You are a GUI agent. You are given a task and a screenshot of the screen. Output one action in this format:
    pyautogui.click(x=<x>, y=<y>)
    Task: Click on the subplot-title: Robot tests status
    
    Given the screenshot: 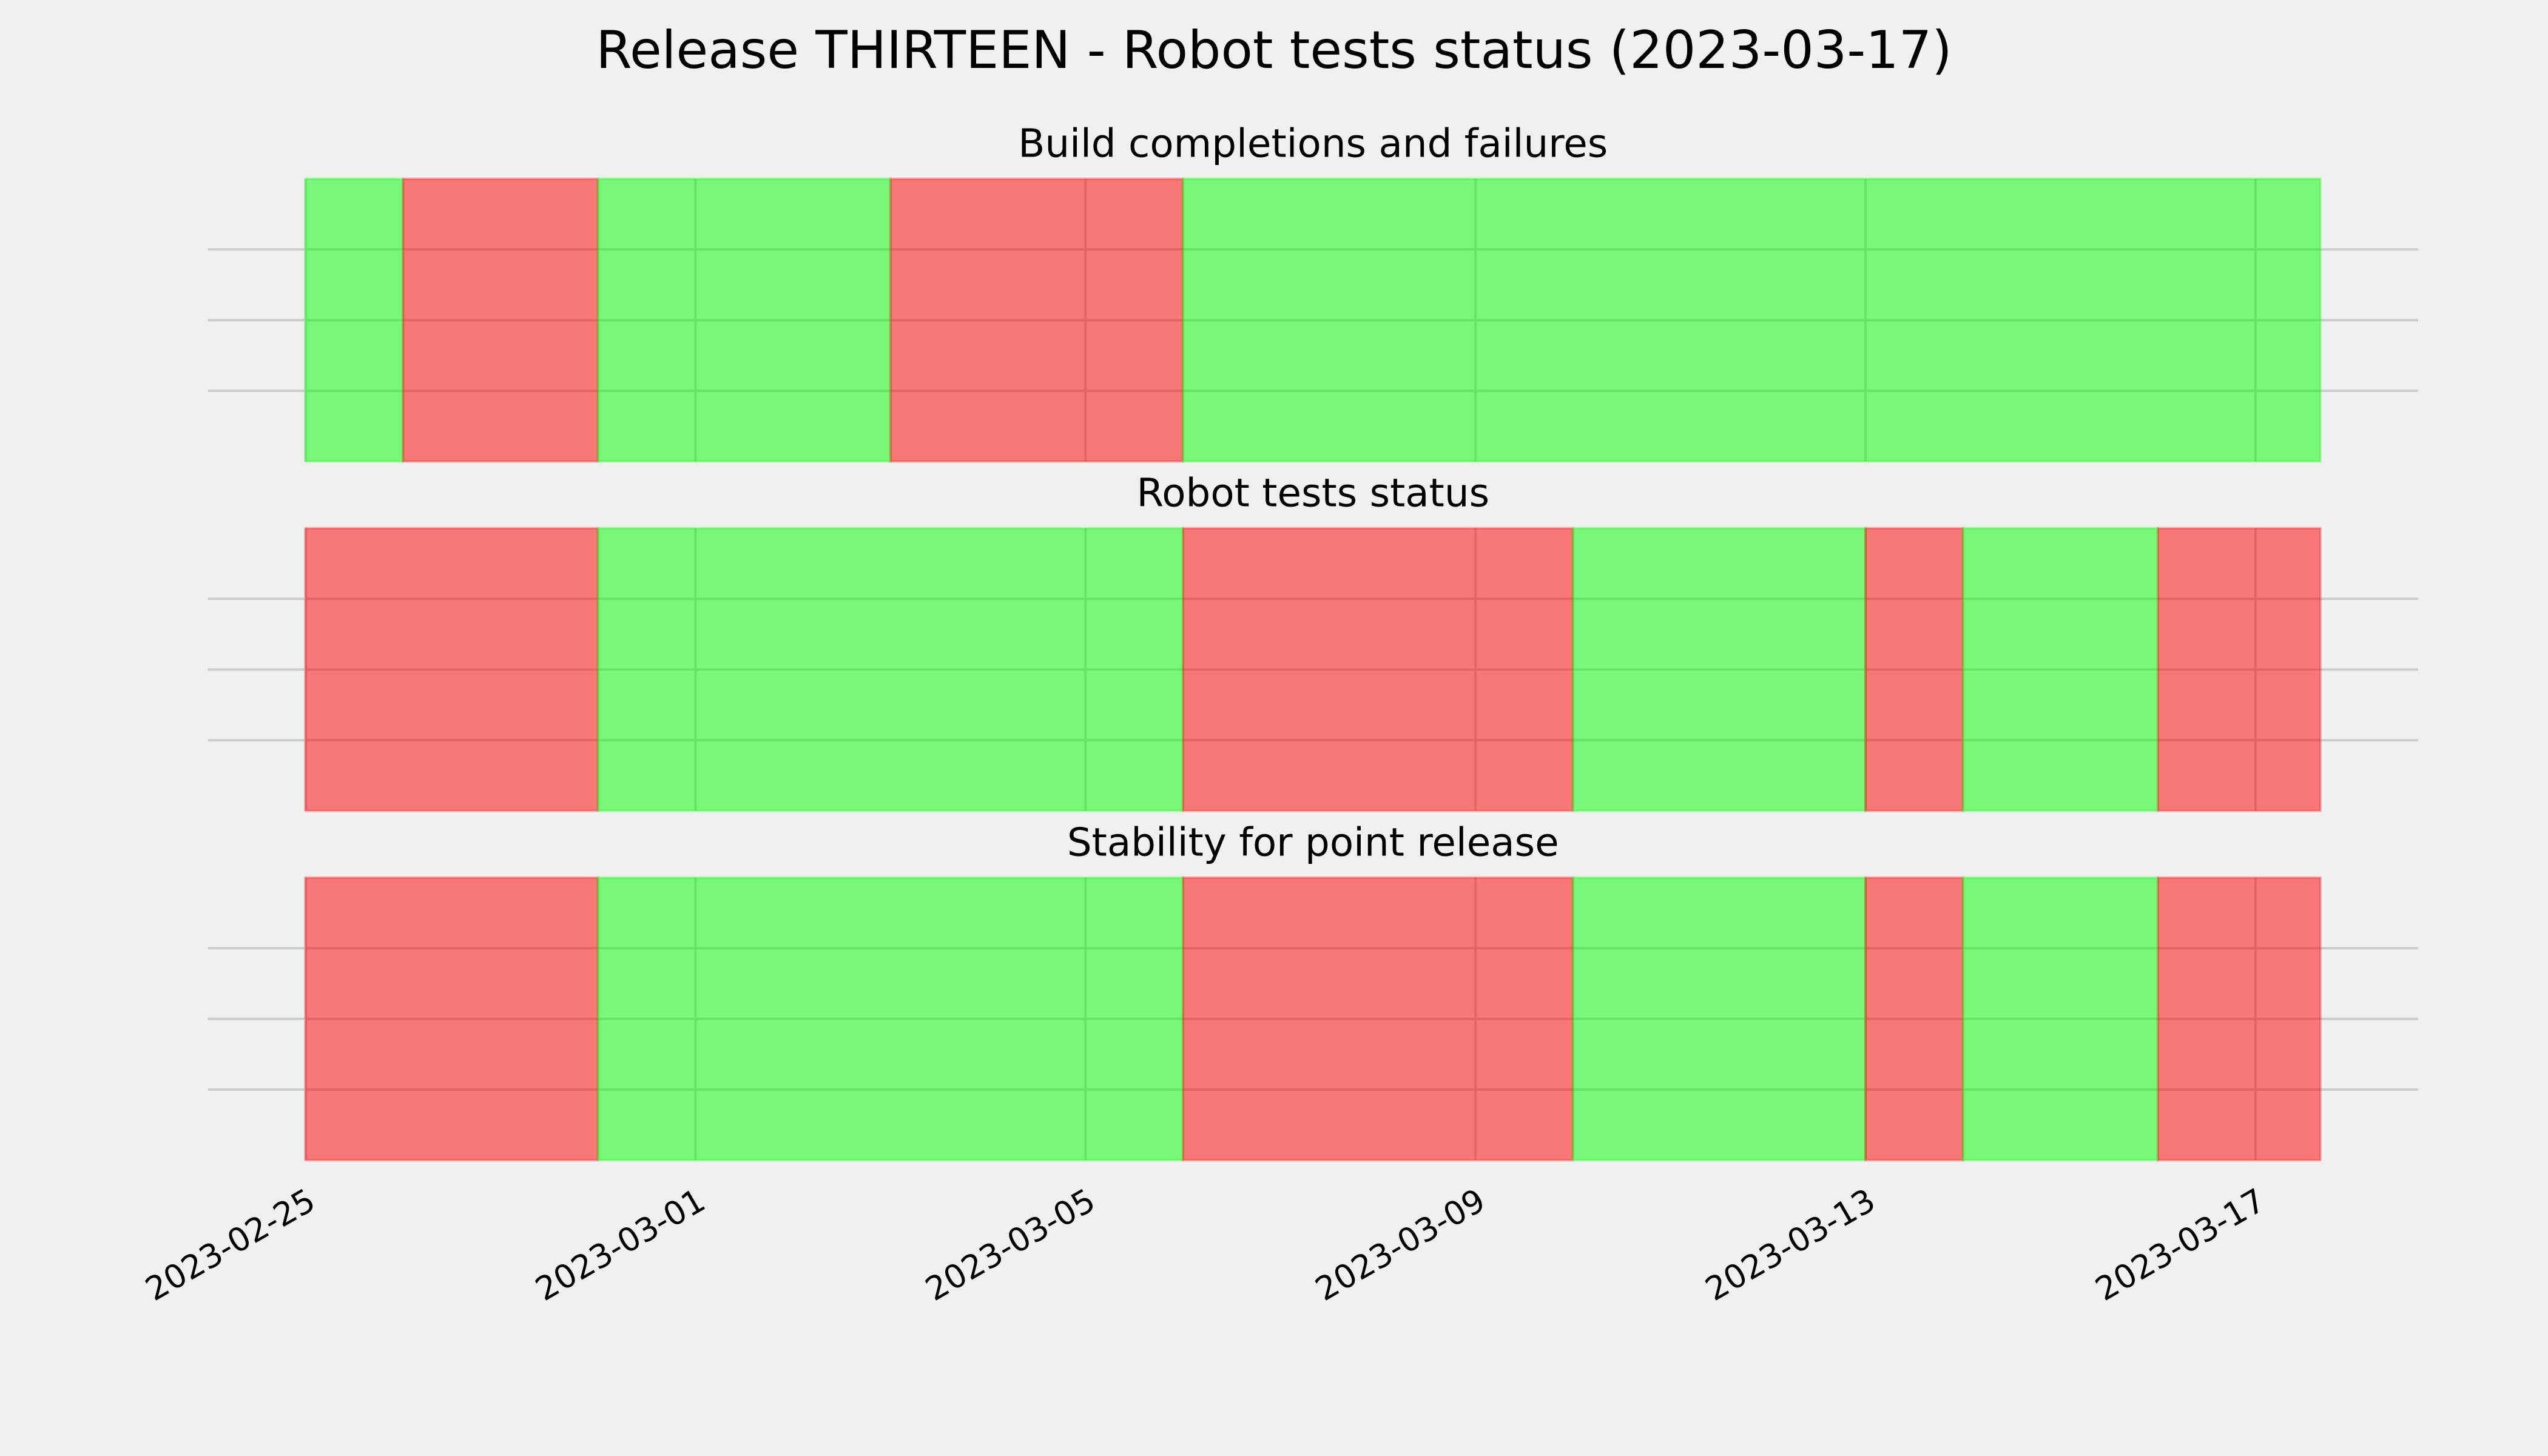 What is the action you would take?
    pyautogui.click(x=1312, y=493)
    